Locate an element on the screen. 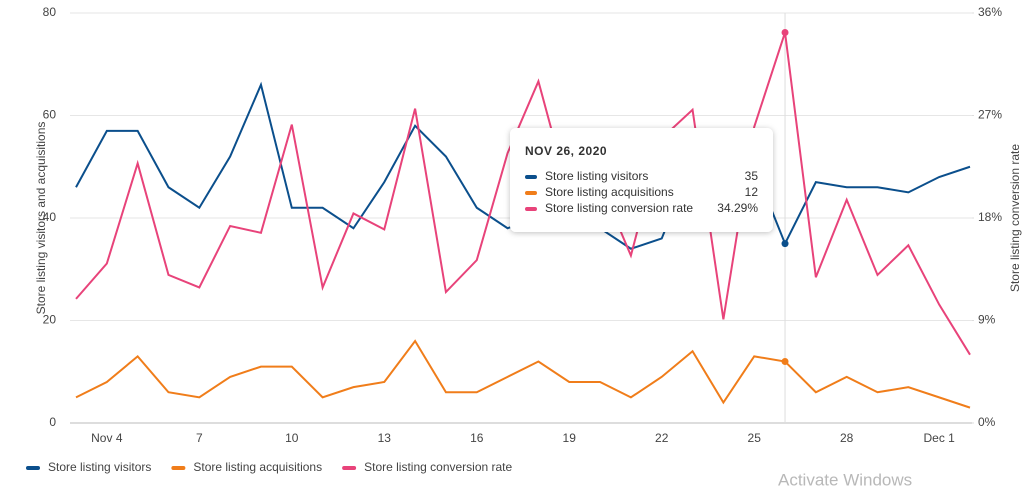 This screenshot has width=1029, height=500. x-tick-label: 13 is located at coordinates (385, 438).